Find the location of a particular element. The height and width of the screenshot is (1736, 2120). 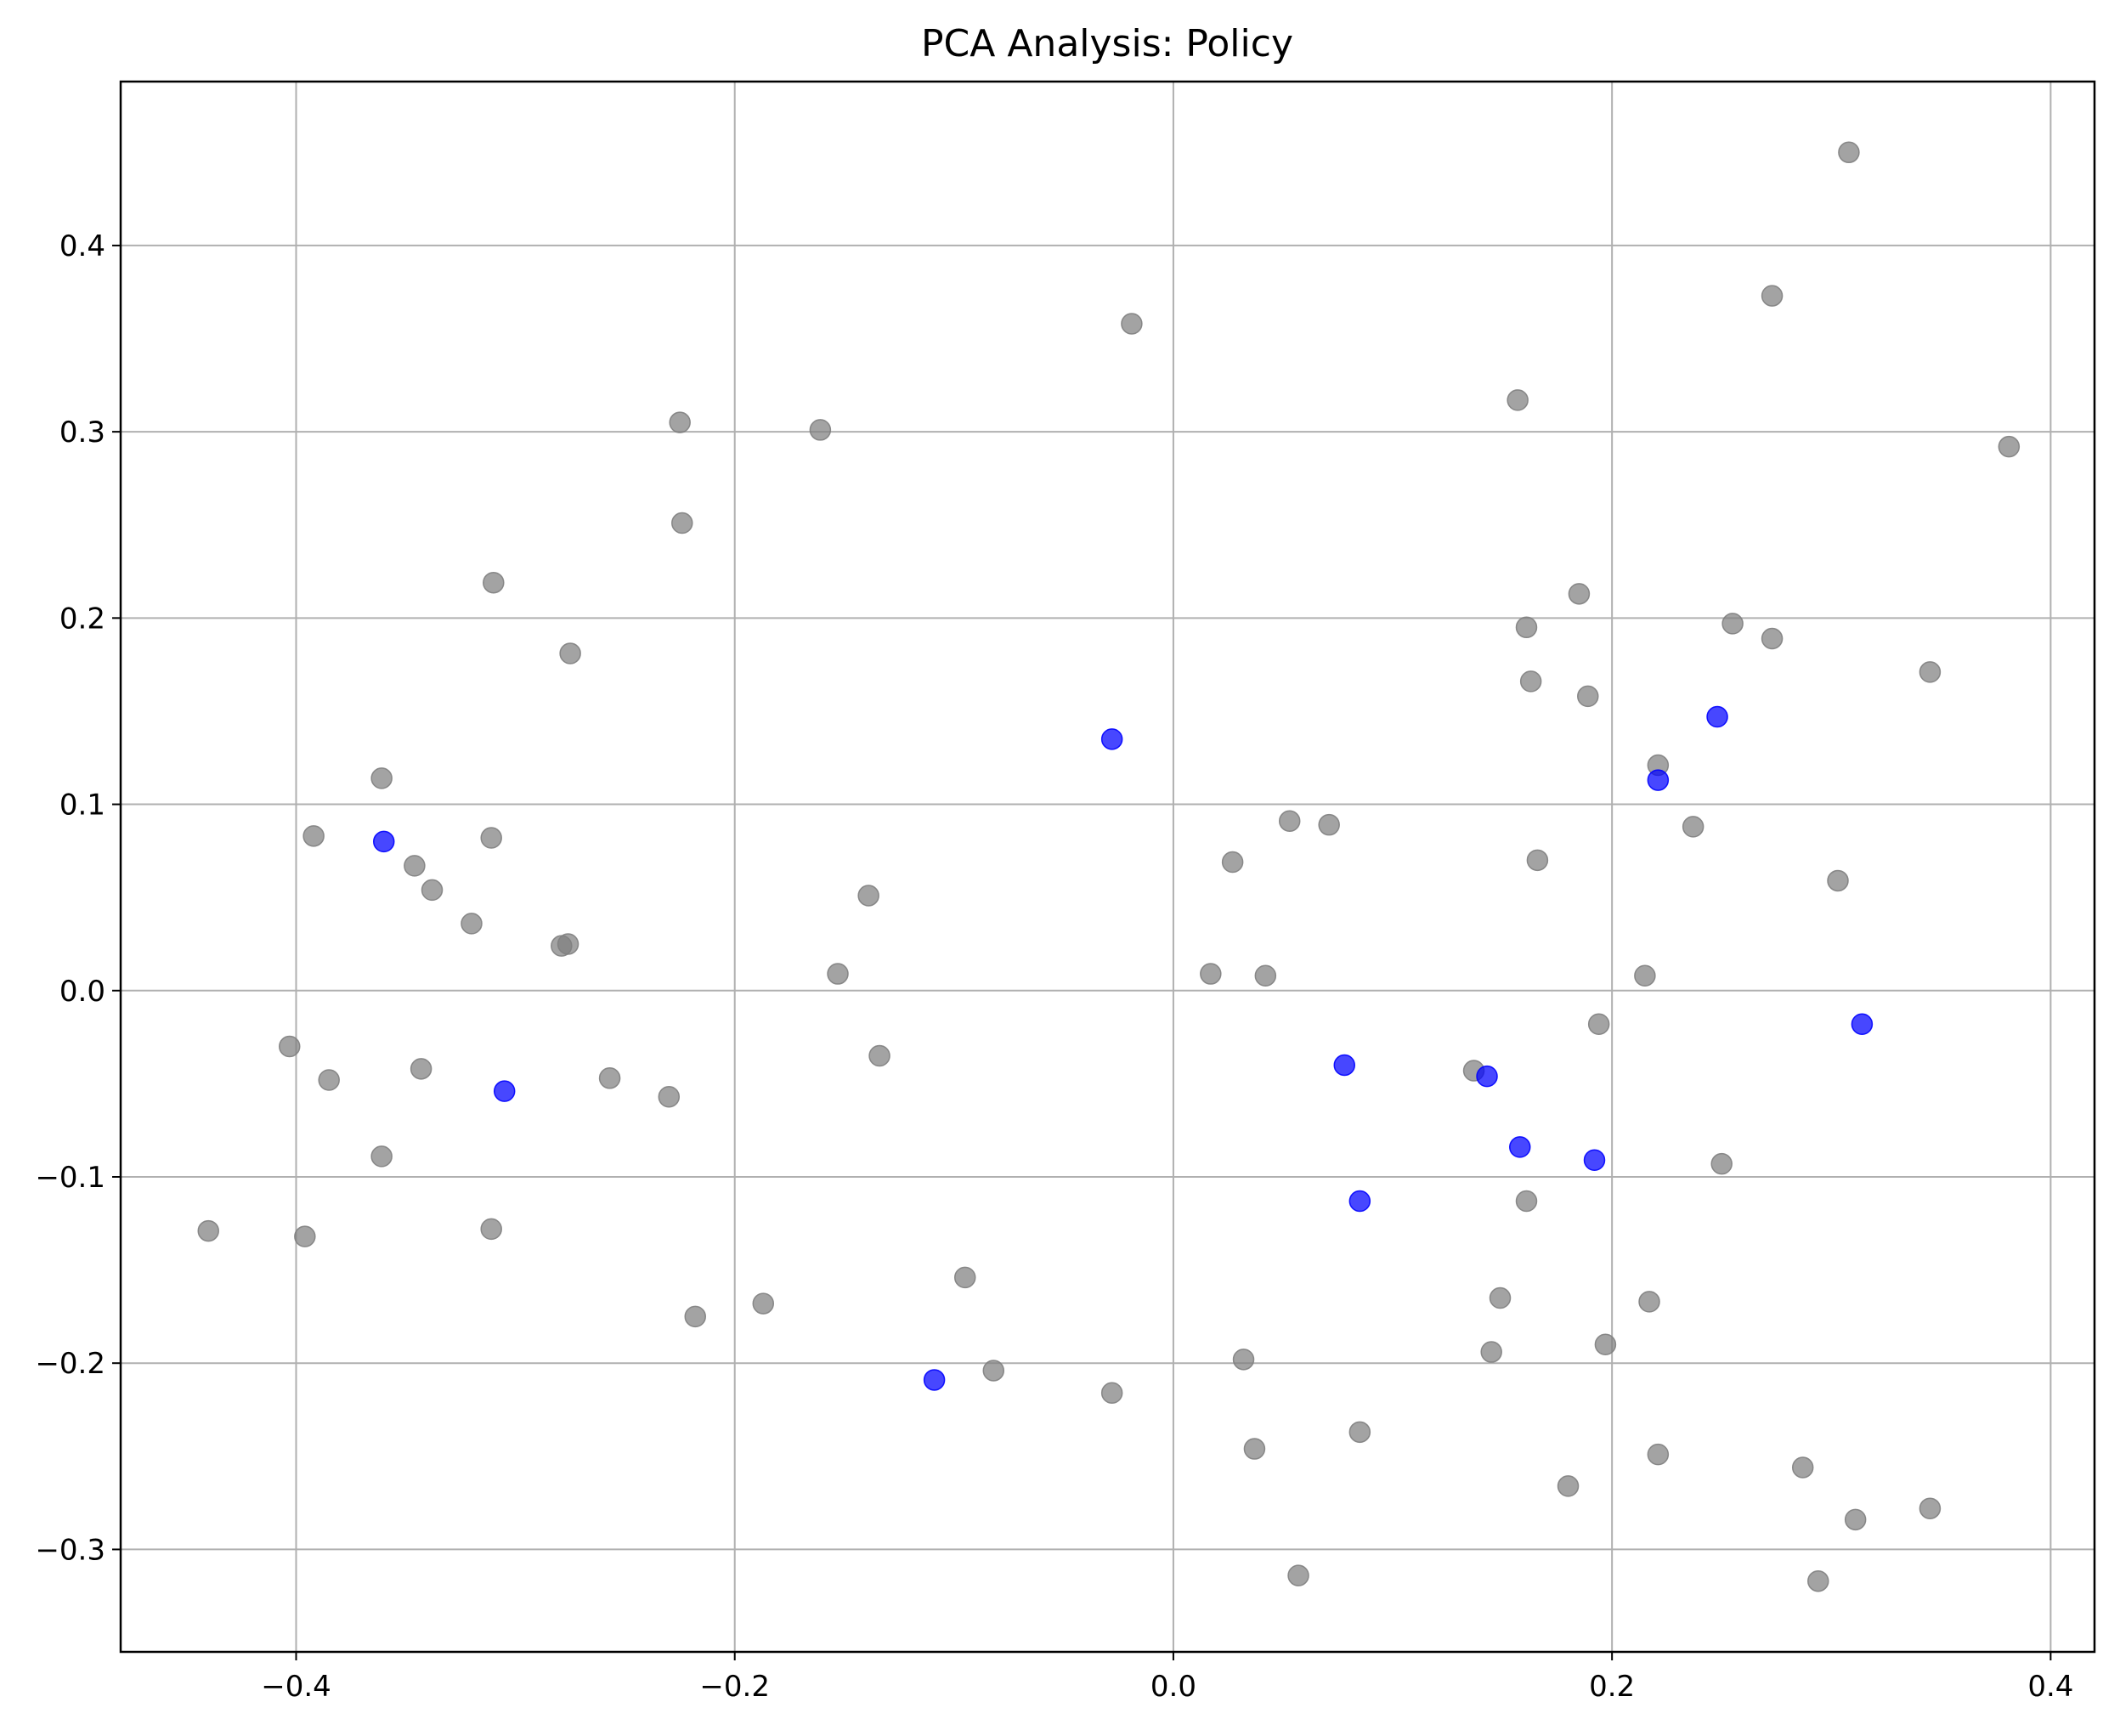

y-tick-label: 0.2 is located at coordinates (82, 619).